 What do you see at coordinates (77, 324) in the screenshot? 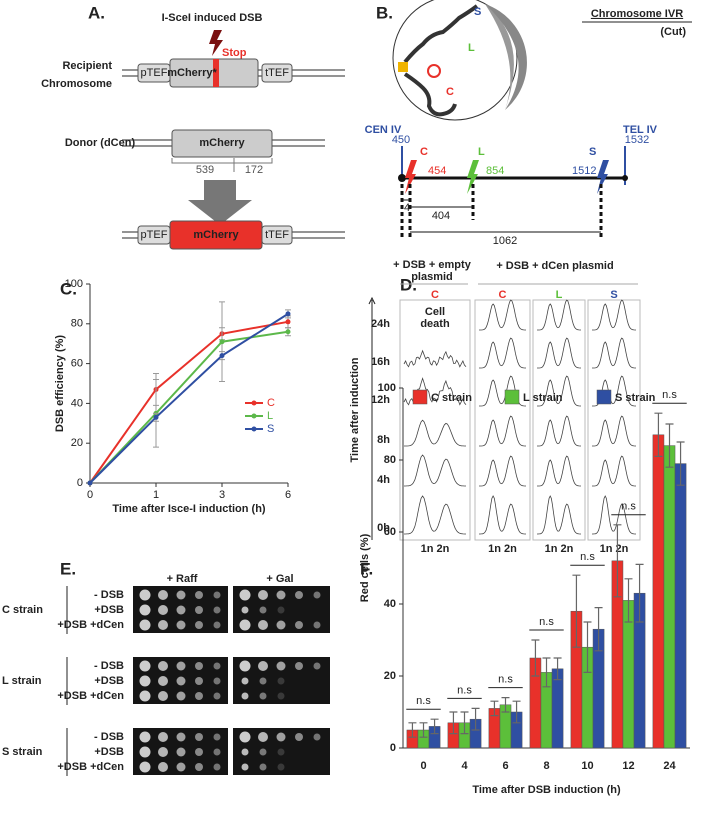
I see `y-tick-label: 80` at bounding box center [77, 324].